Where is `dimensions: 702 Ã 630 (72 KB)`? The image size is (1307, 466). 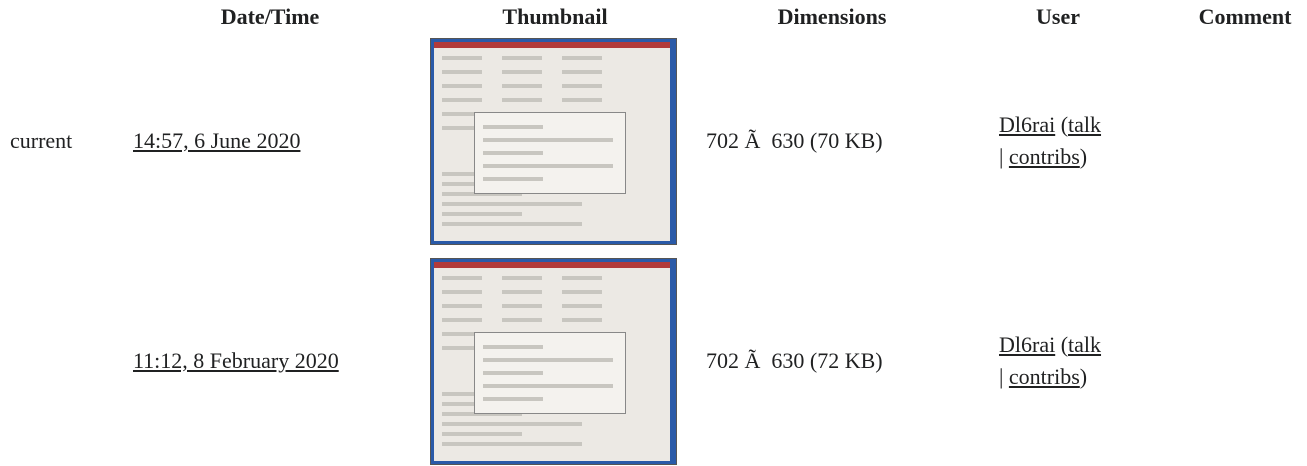 dimensions: 702 Ã 630 (72 KB) is located at coordinates (794, 360).